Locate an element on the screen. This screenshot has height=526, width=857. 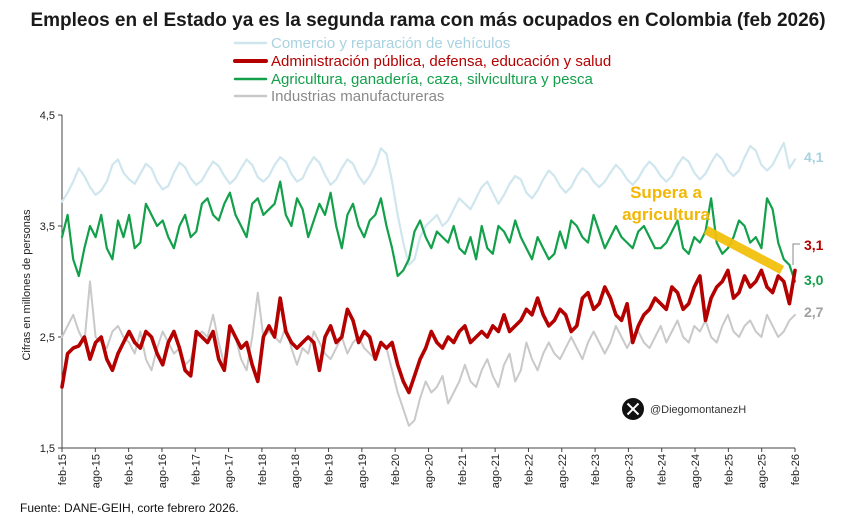
x-tick-label-14: feb-22 is located at coordinates (529, 469).